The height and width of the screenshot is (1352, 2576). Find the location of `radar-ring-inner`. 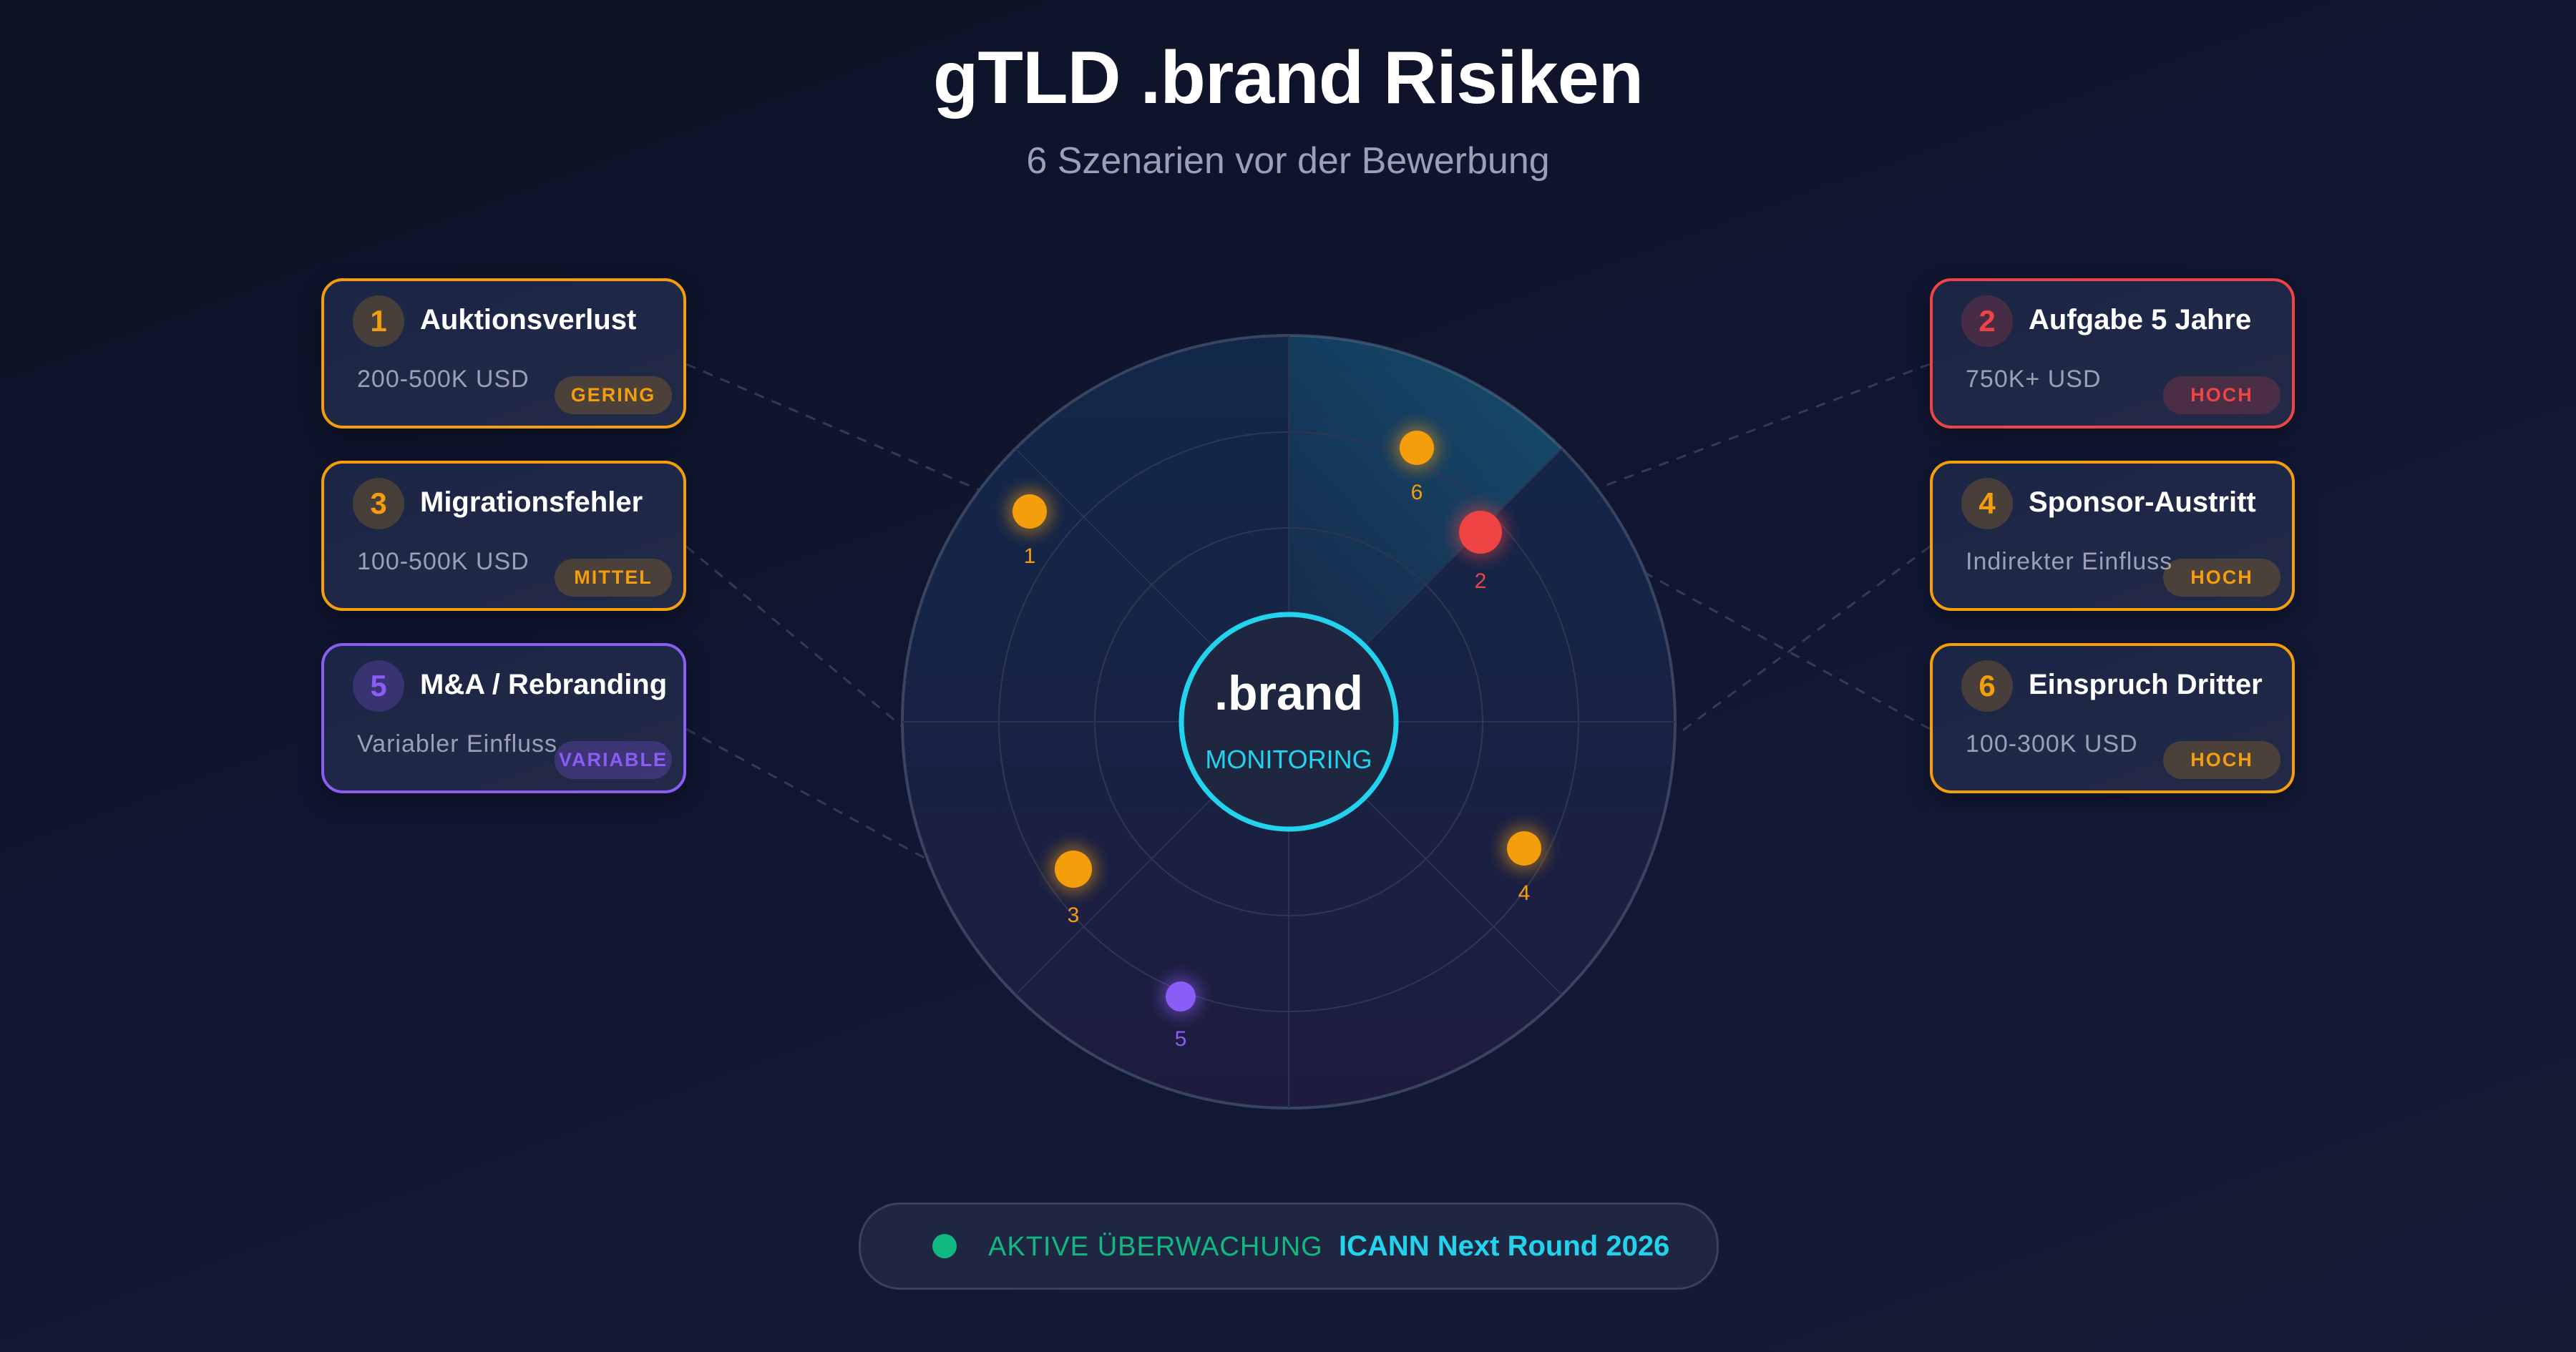

radar-ring-inner is located at coordinates (1288, 722).